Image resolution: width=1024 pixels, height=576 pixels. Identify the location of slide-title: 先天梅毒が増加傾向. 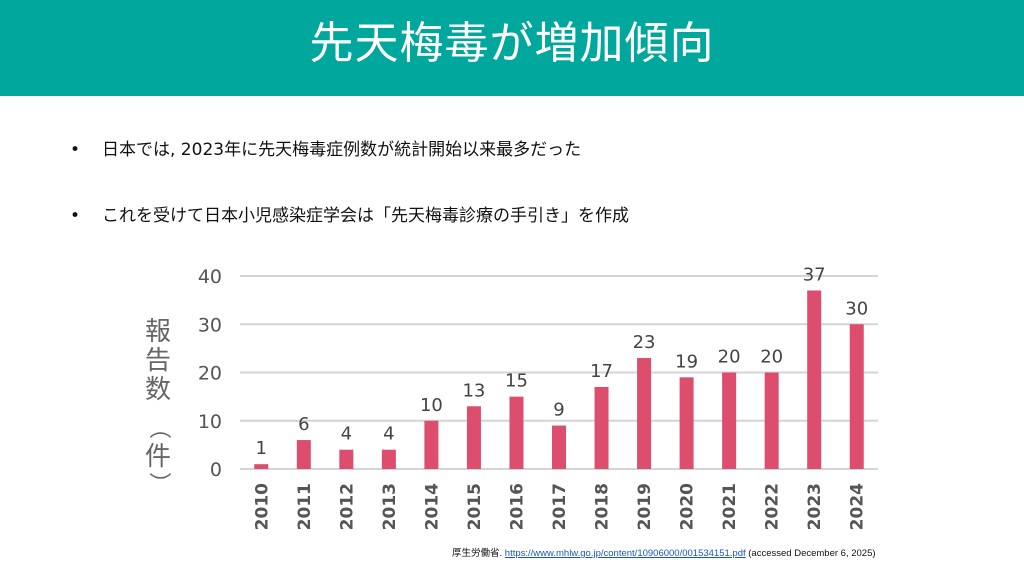
(512, 43).